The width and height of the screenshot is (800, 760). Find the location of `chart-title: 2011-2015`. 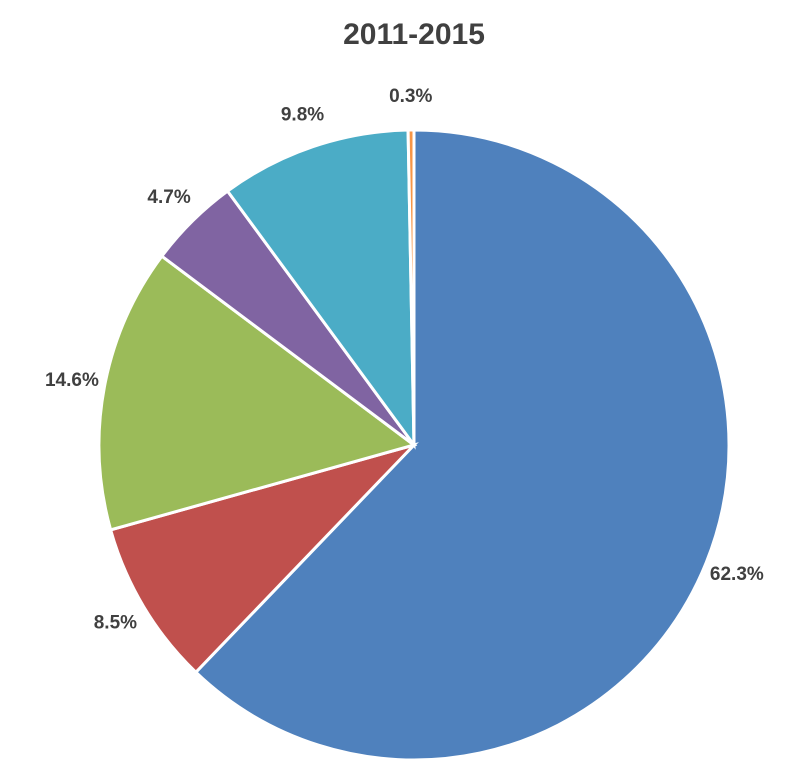

chart-title: 2011-2015 is located at coordinates (414, 34).